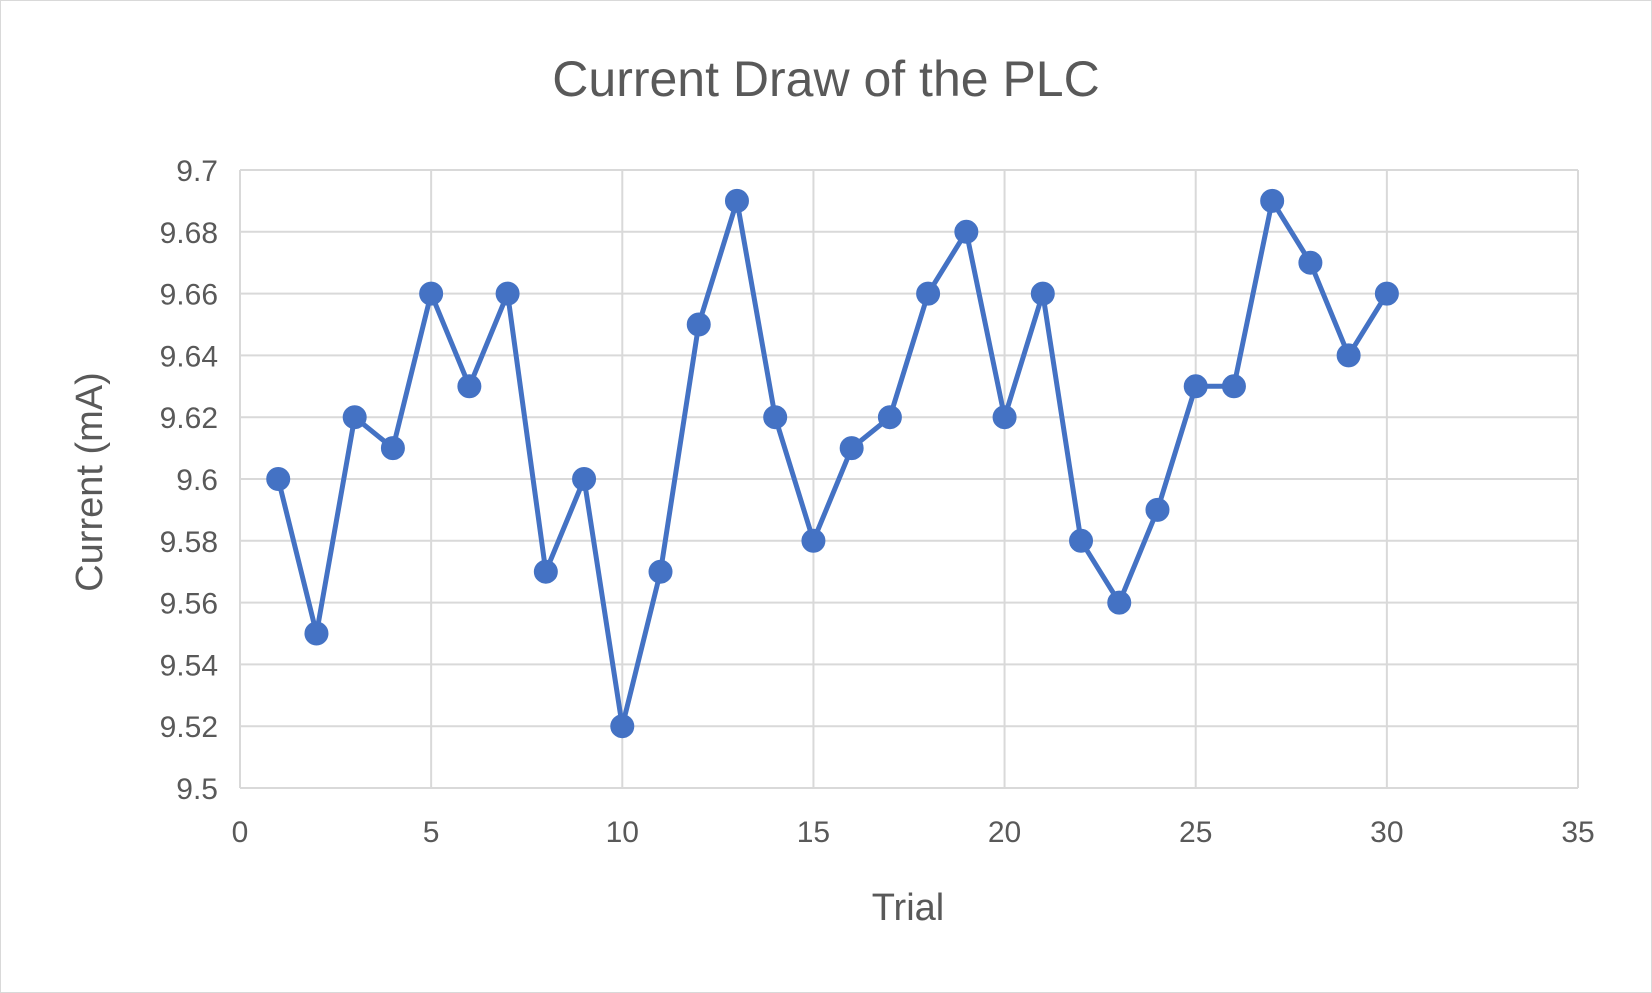  I want to click on x-tick-label: 5, so click(431, 832).